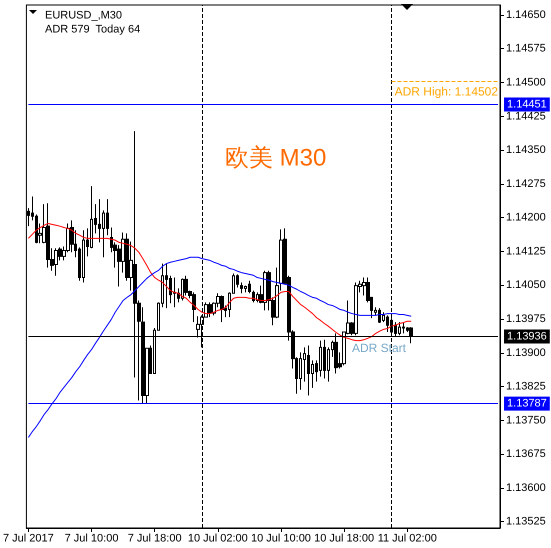 Image resolution: width=551 pixels, height=548 pixels. What do you see at coordinates (92, 30) in the screenshot?
I see `text: ADR 579 Today 64` at bounding box center [92, 30].